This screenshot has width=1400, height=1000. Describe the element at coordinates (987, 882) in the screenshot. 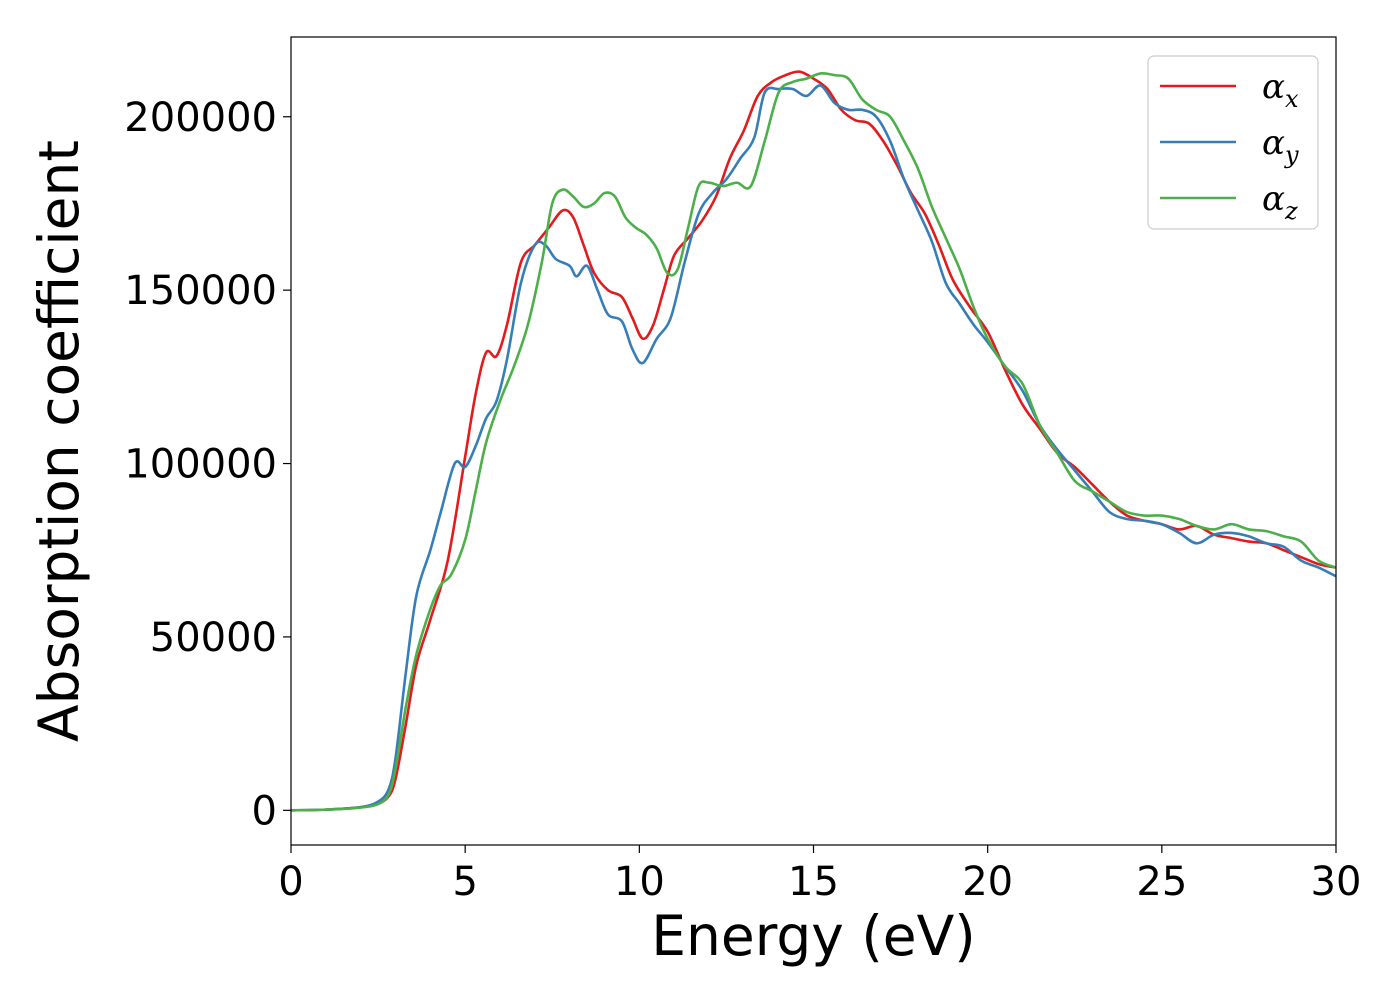

I see `x-tick-label: 20` at that location.